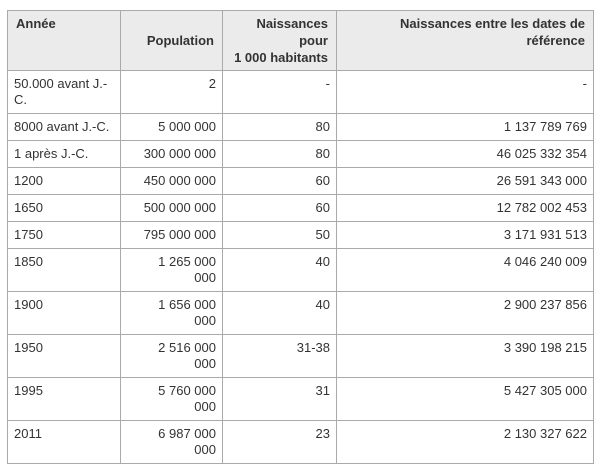 Image resolution: width=600 pixels, height=474 pixels. I want to click on cell-naissances-pour-1000: 50, so click(279, 235).